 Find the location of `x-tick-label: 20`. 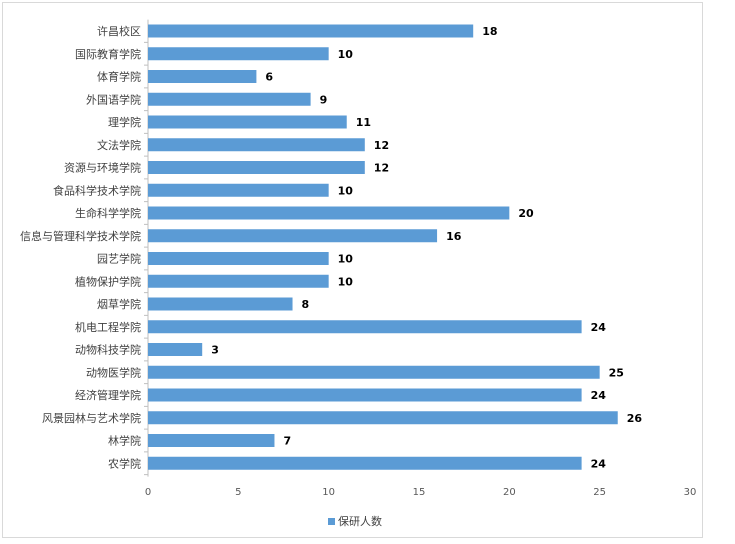

x-tick-label: 20 is located at coordinates (509, 492).